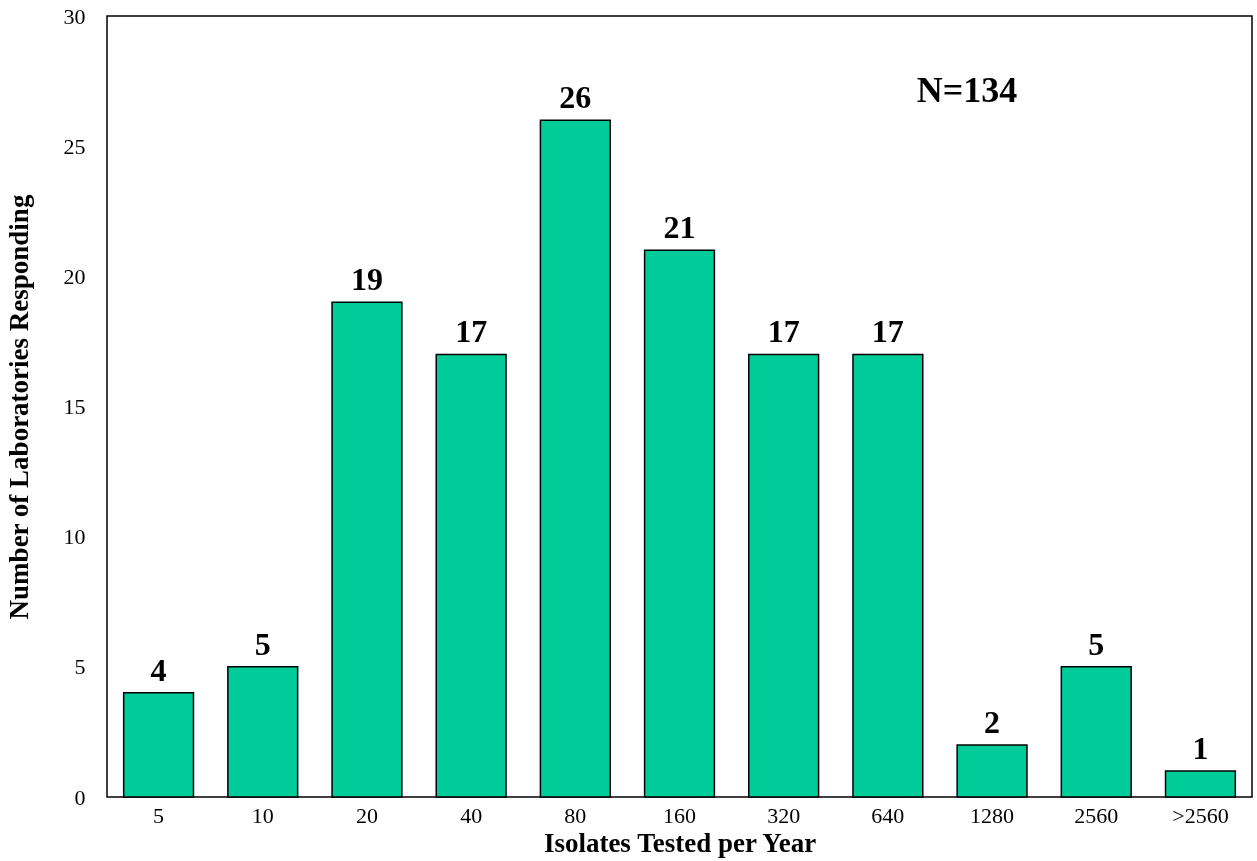  I want to click on x-tick-label: >2560, so click(1200, 815).